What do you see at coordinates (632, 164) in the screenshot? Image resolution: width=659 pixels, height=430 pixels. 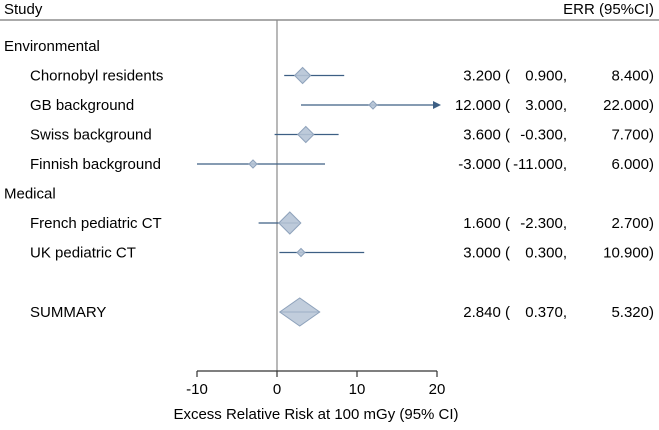 I see `ci-upper: 6.000)` at bounding box center [632, 164].